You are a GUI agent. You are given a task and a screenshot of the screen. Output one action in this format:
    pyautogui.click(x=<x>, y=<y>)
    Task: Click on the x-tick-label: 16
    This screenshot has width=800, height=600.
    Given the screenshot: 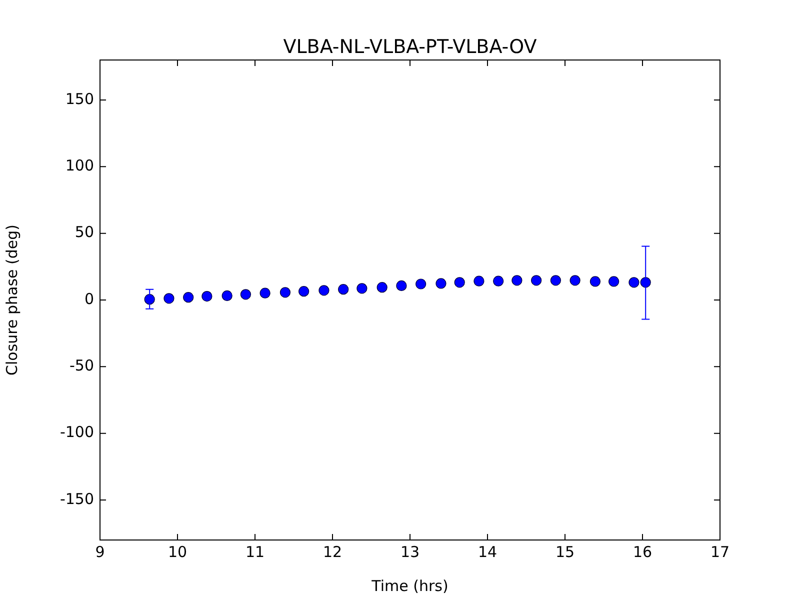 What is the action you would take?
    pyautogui.click(x=642, y=551)
    